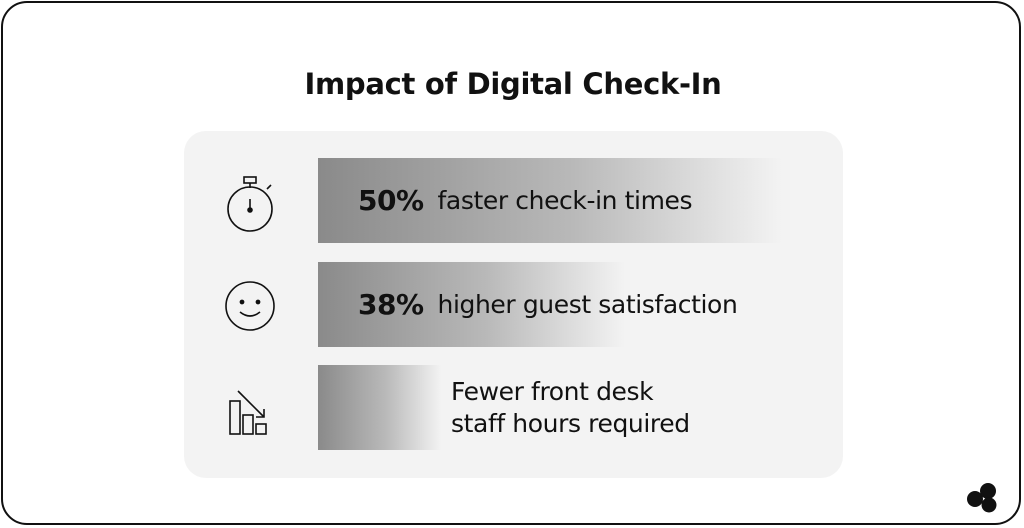 The width and height of the screenshot is (1024, 528). Describe the element at coordinates (250, 202) in the screenshot. I see `stopwatch-icon` at that location.